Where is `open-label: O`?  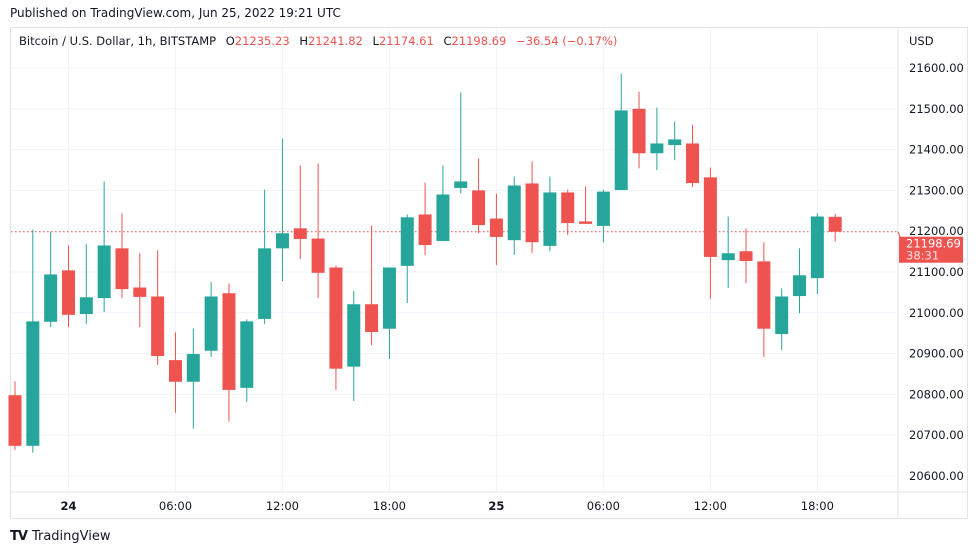
open-label: O is located at coordinates (230, 41).